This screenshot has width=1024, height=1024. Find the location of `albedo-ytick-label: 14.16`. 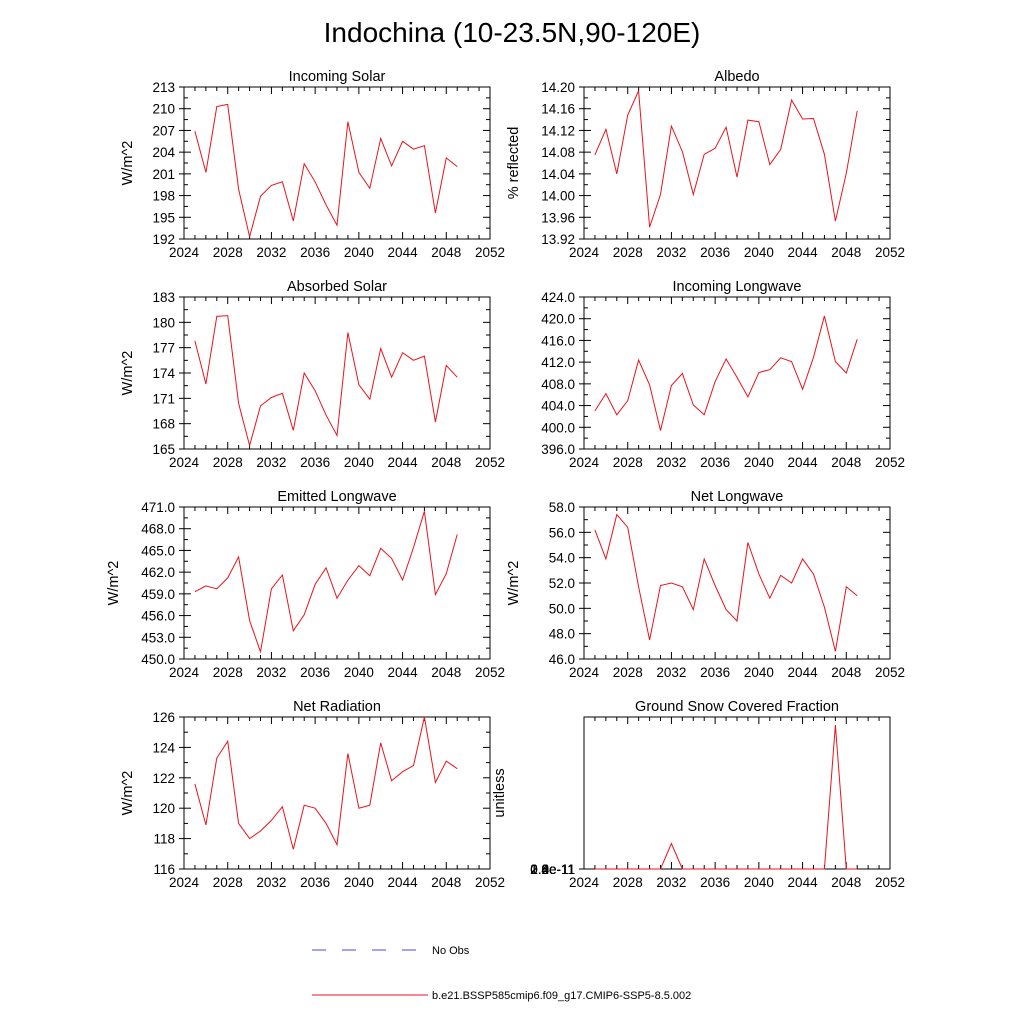

albedo-ytick-label: 14.16 is located at coordinates (558, 109).